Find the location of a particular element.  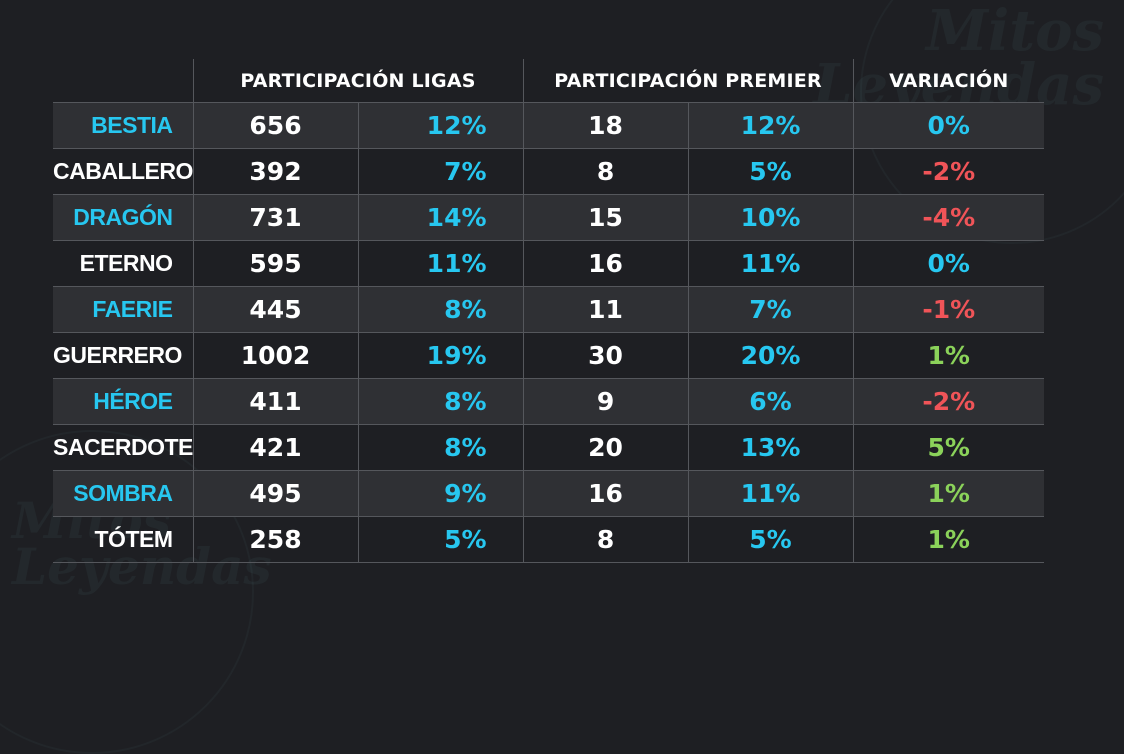

table-row: SACERDOTE 421 8% 20 13% 5% is located at coordinates (549, 447).